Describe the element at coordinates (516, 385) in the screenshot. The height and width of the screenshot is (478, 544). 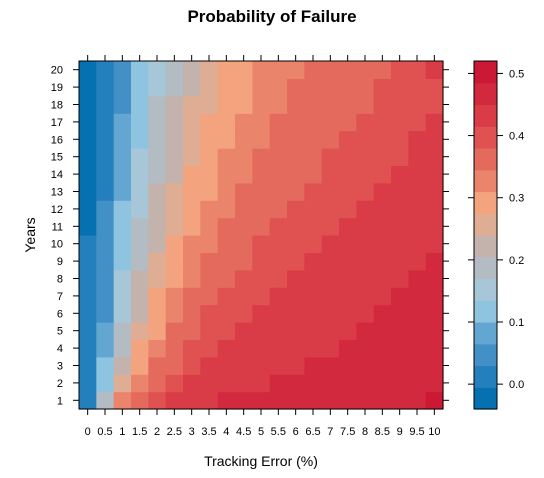
I see `colorbar-tick-label: 0.0` at that location.